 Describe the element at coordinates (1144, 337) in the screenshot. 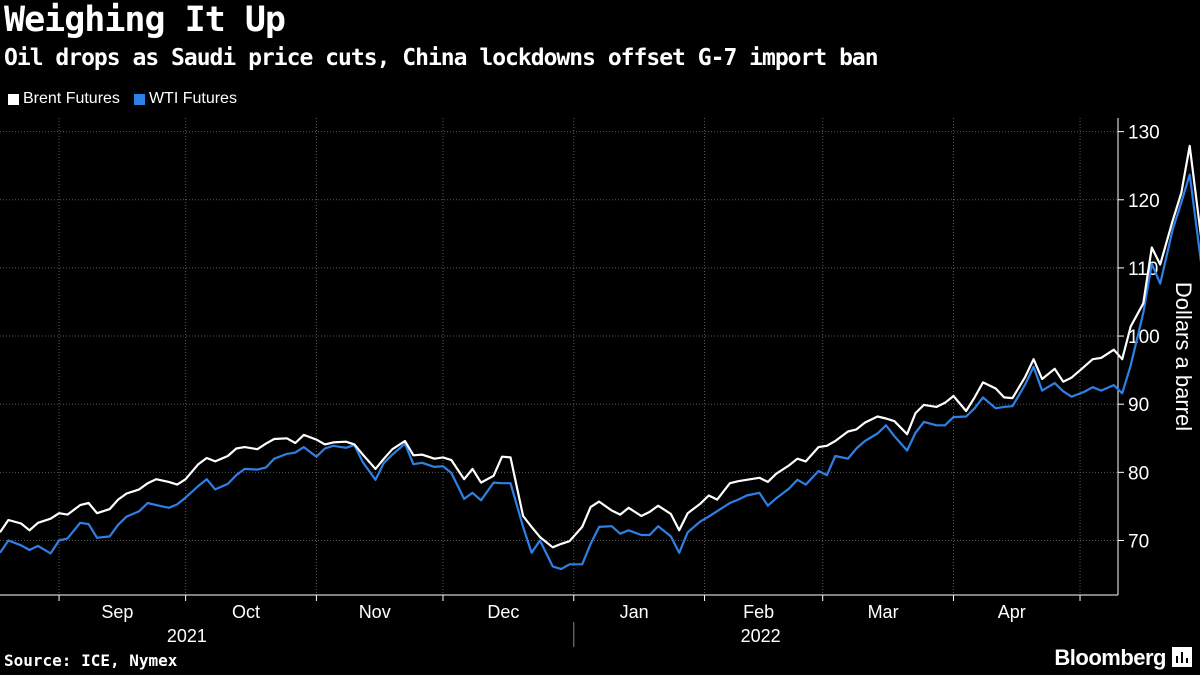

I see `ytick-label-100: 100` at that location.